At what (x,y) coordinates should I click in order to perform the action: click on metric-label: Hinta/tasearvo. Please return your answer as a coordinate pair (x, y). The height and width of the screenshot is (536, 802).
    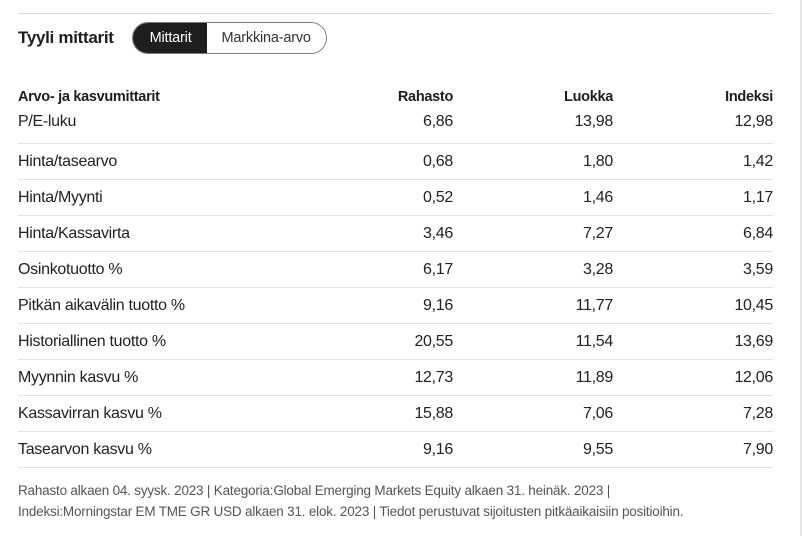
    Looking at the image, I should click on (168, 161).